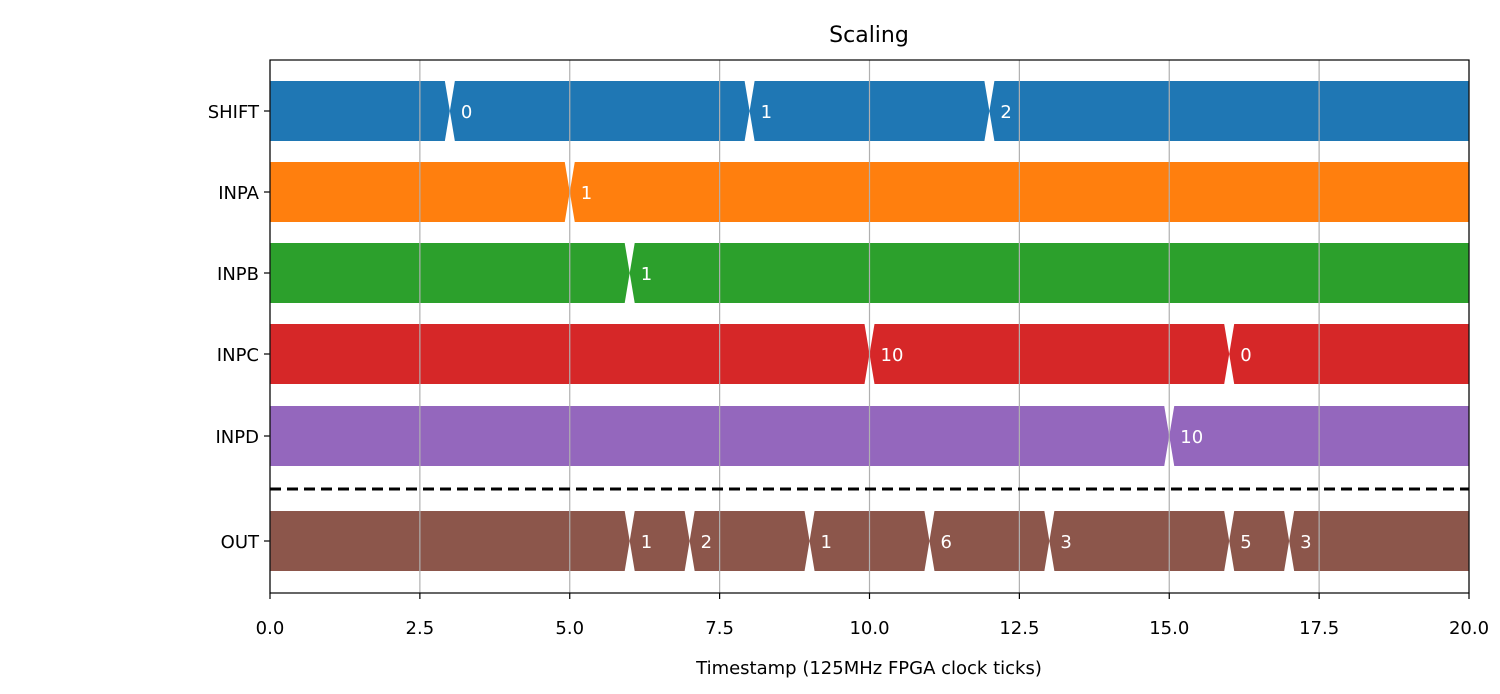 Image resolution: width=1500 pixels, height=694 pixels. What do you see at coordinates (869, 35) in the screenshot?
I see `chart-title: Scaling` at bounding box center [869, 35].